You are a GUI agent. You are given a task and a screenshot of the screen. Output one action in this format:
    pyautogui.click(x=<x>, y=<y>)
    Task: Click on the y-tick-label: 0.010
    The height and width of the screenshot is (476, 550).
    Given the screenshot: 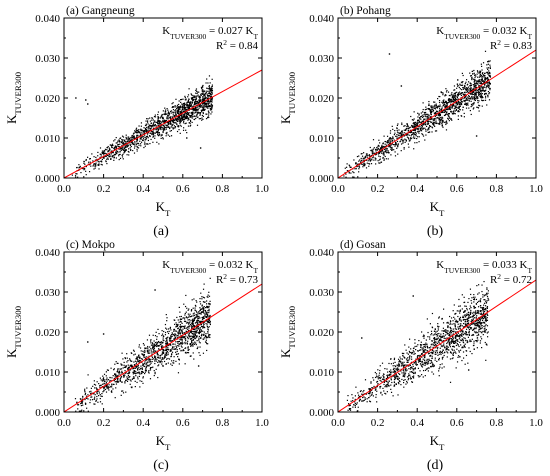 What is the action you would take?
    pyautogui.click(x=47, y=139)
    